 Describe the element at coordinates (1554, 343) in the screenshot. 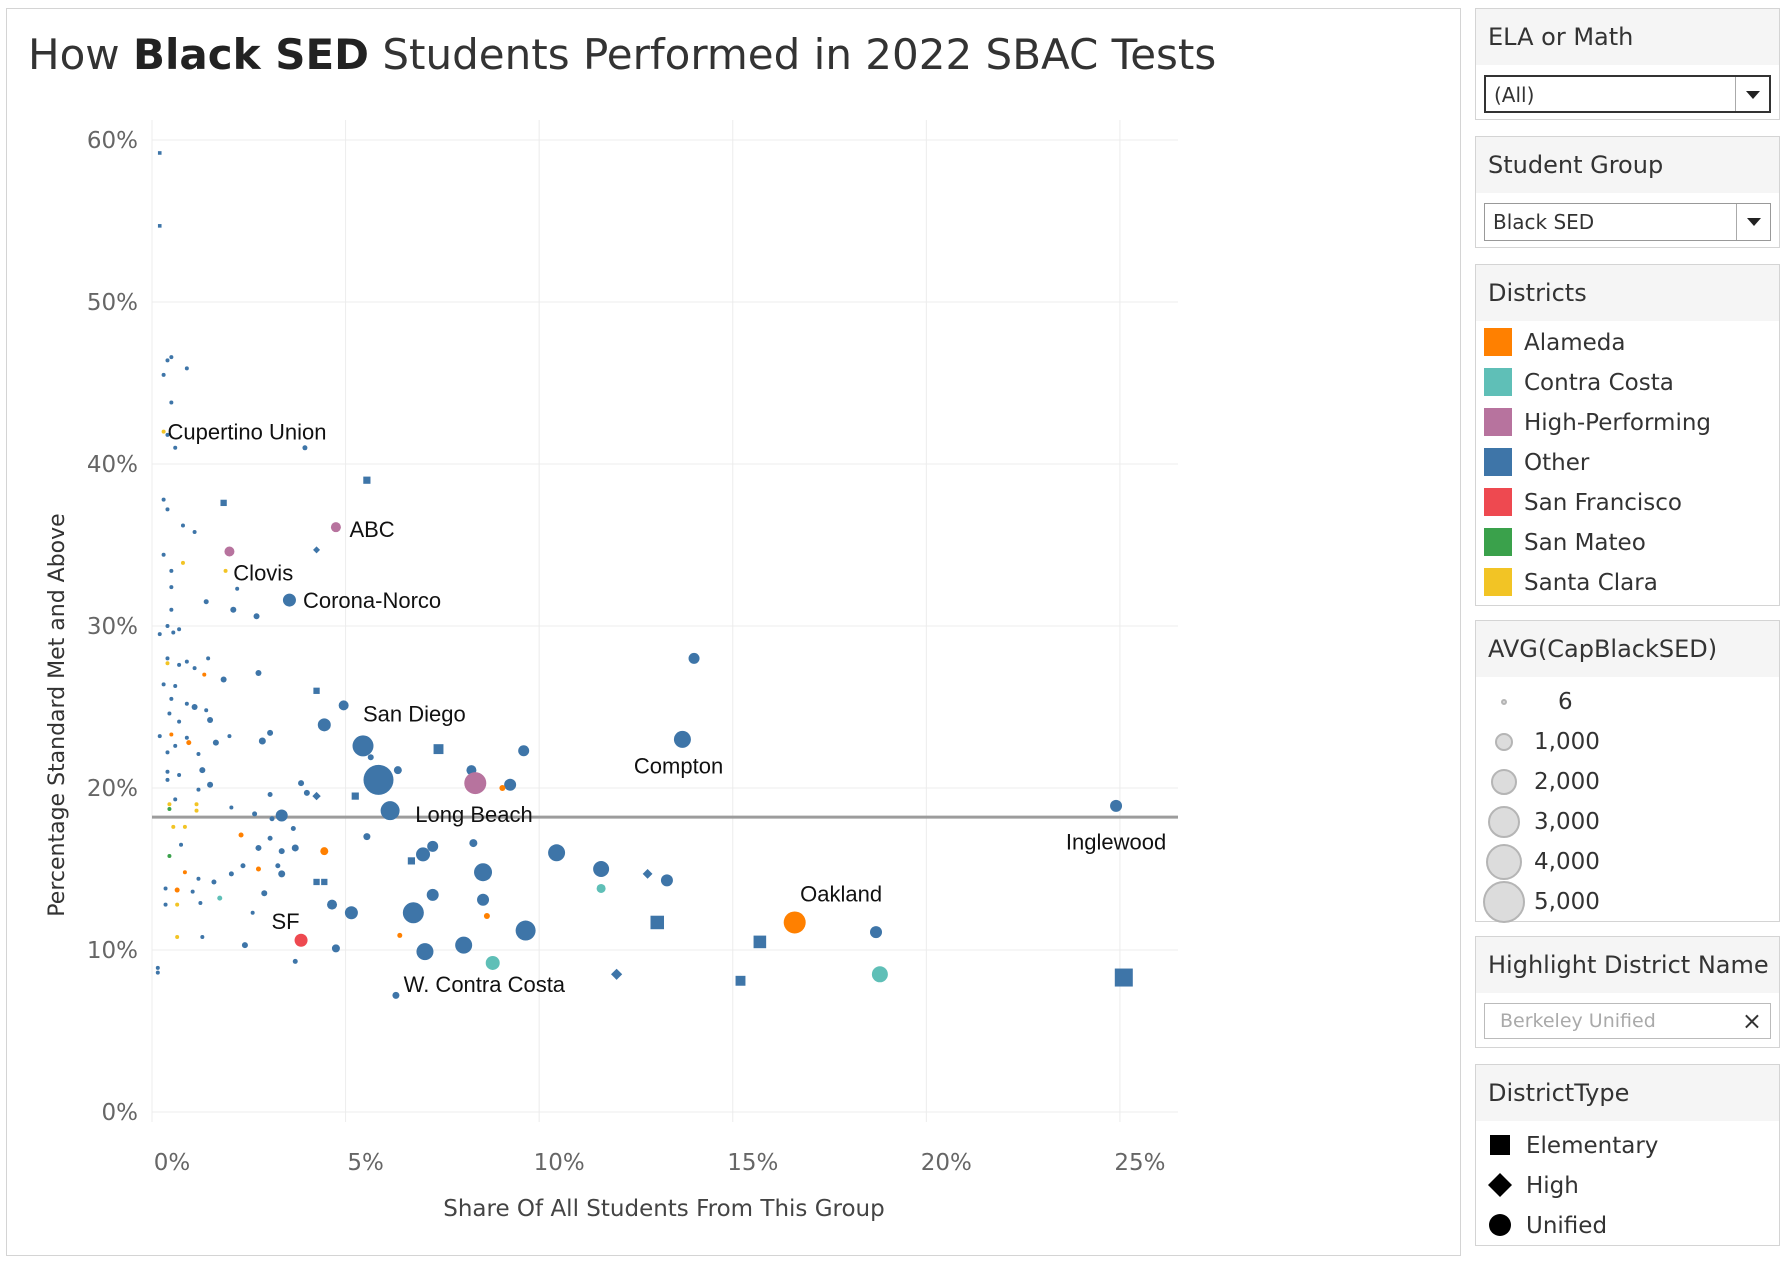

I see `district-legend-item: Alameda` at that location.